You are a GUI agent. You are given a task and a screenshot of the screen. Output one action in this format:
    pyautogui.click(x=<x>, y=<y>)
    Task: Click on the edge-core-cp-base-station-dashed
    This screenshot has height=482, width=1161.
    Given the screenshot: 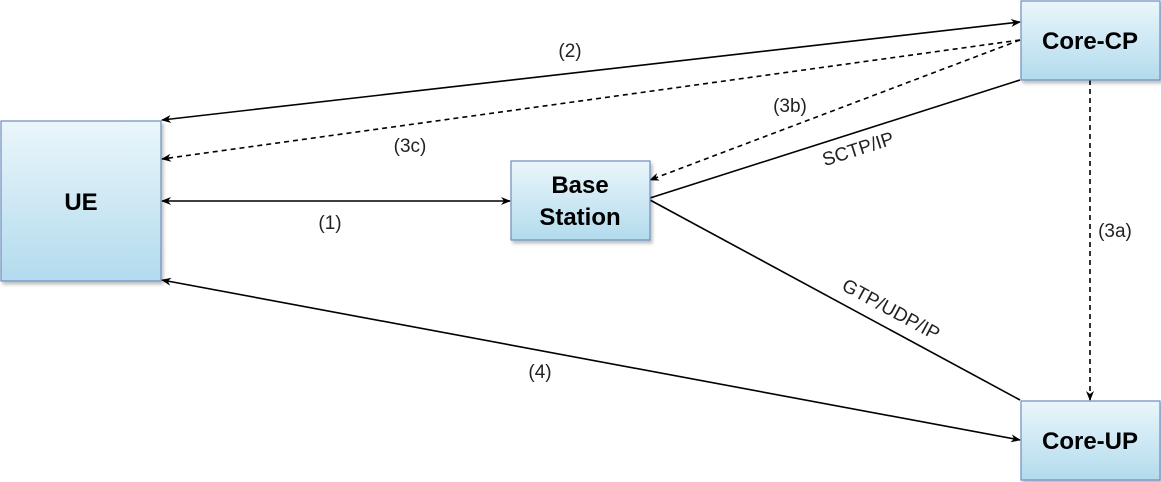 What is the action you would take?
    pyautogui.click(x=835, y=110)
    